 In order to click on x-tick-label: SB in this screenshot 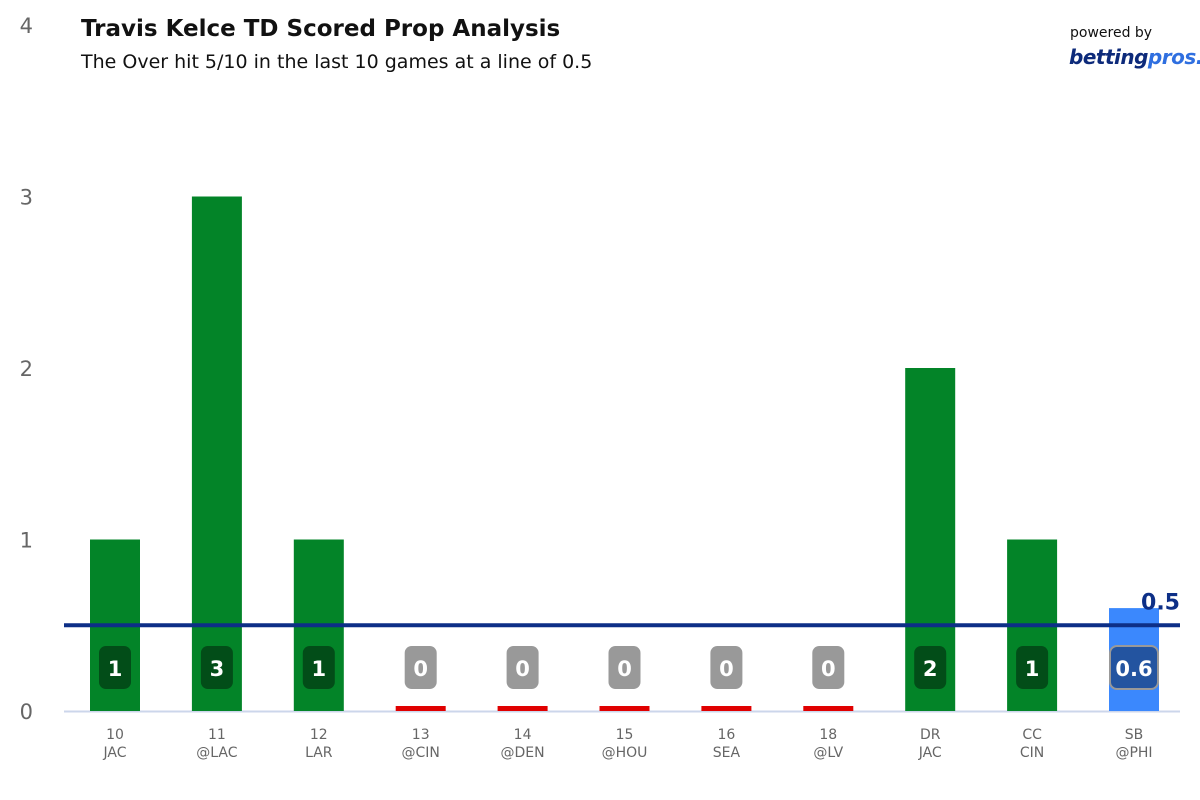, I will do `click(1134, 735)`.